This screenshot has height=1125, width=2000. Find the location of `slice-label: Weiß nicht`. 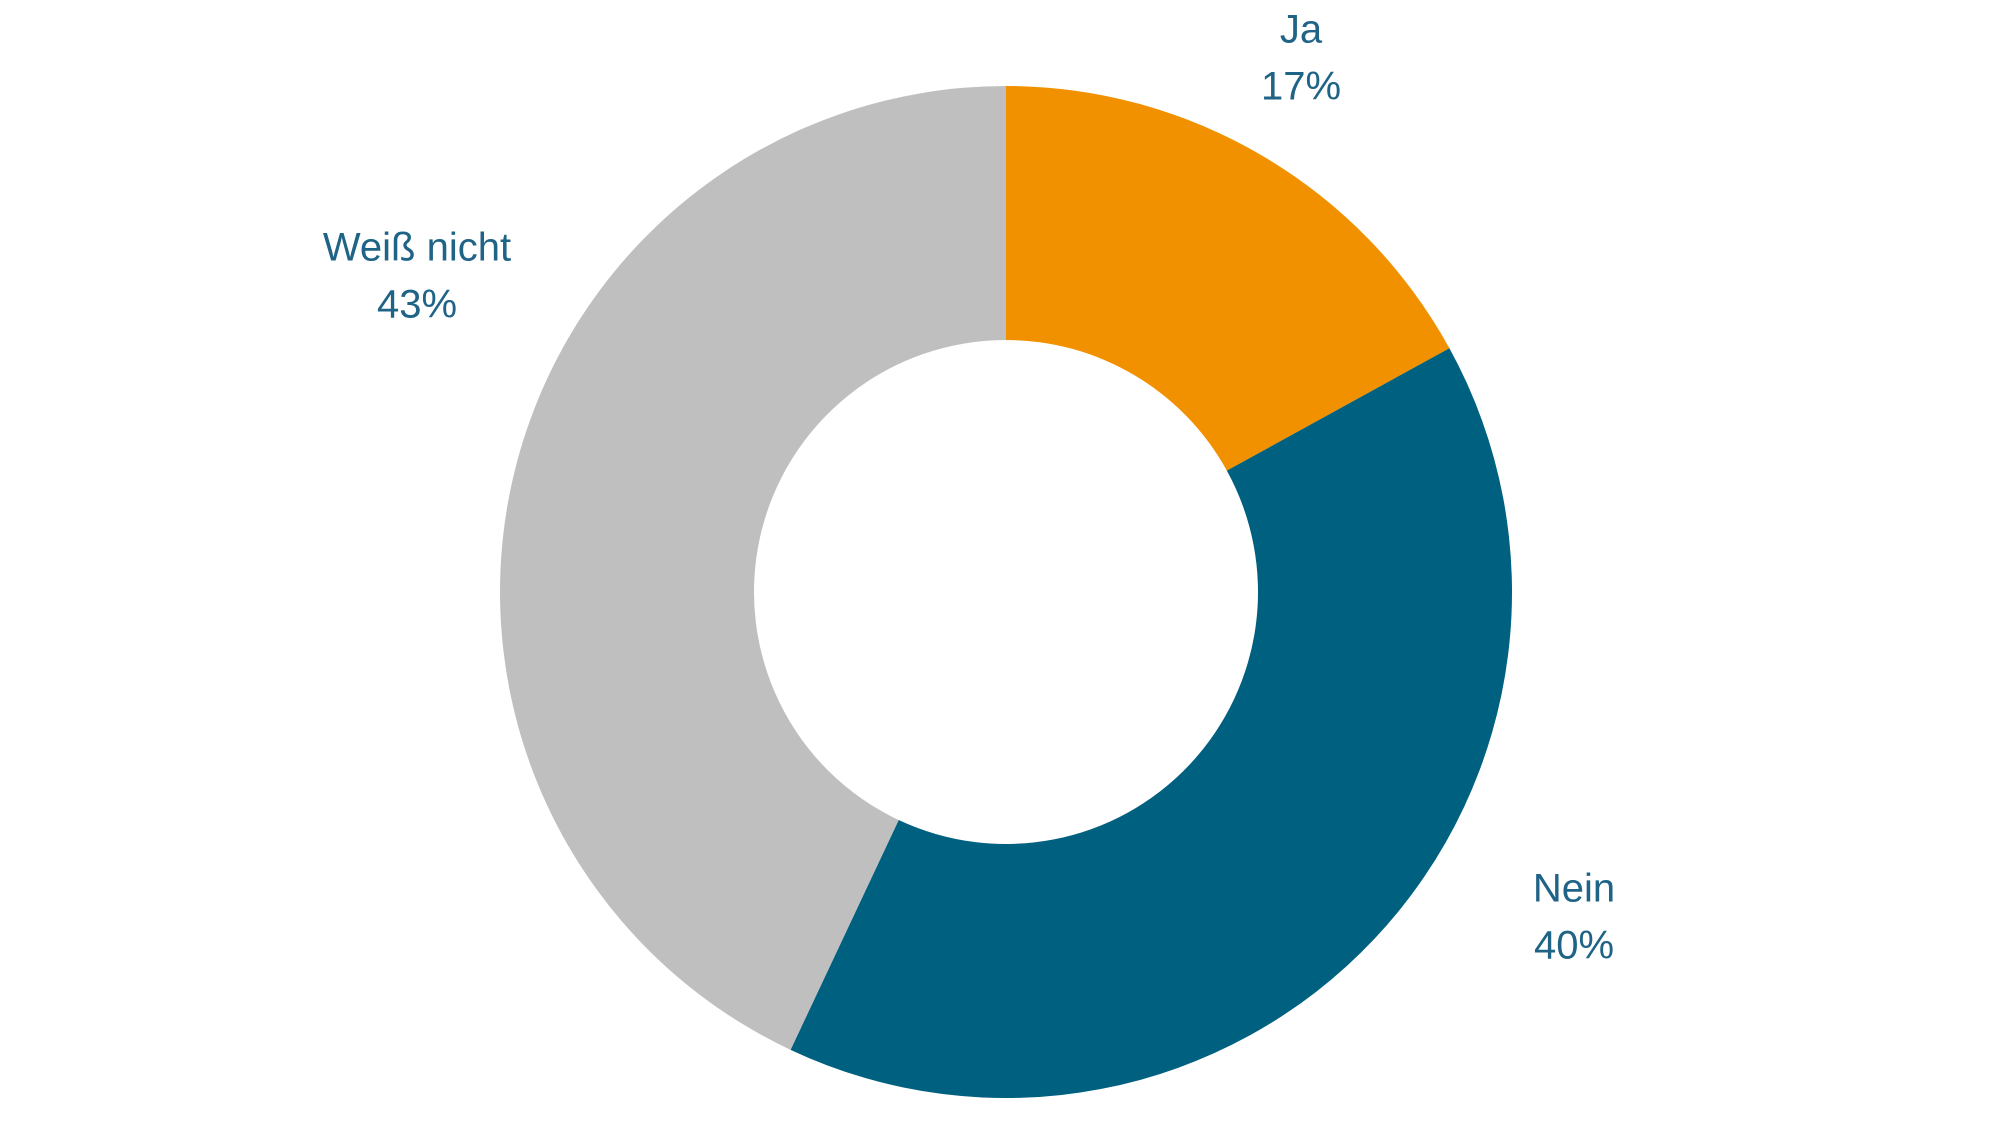

slice-label: Weiß nicht is located at coordinates (417, 248).